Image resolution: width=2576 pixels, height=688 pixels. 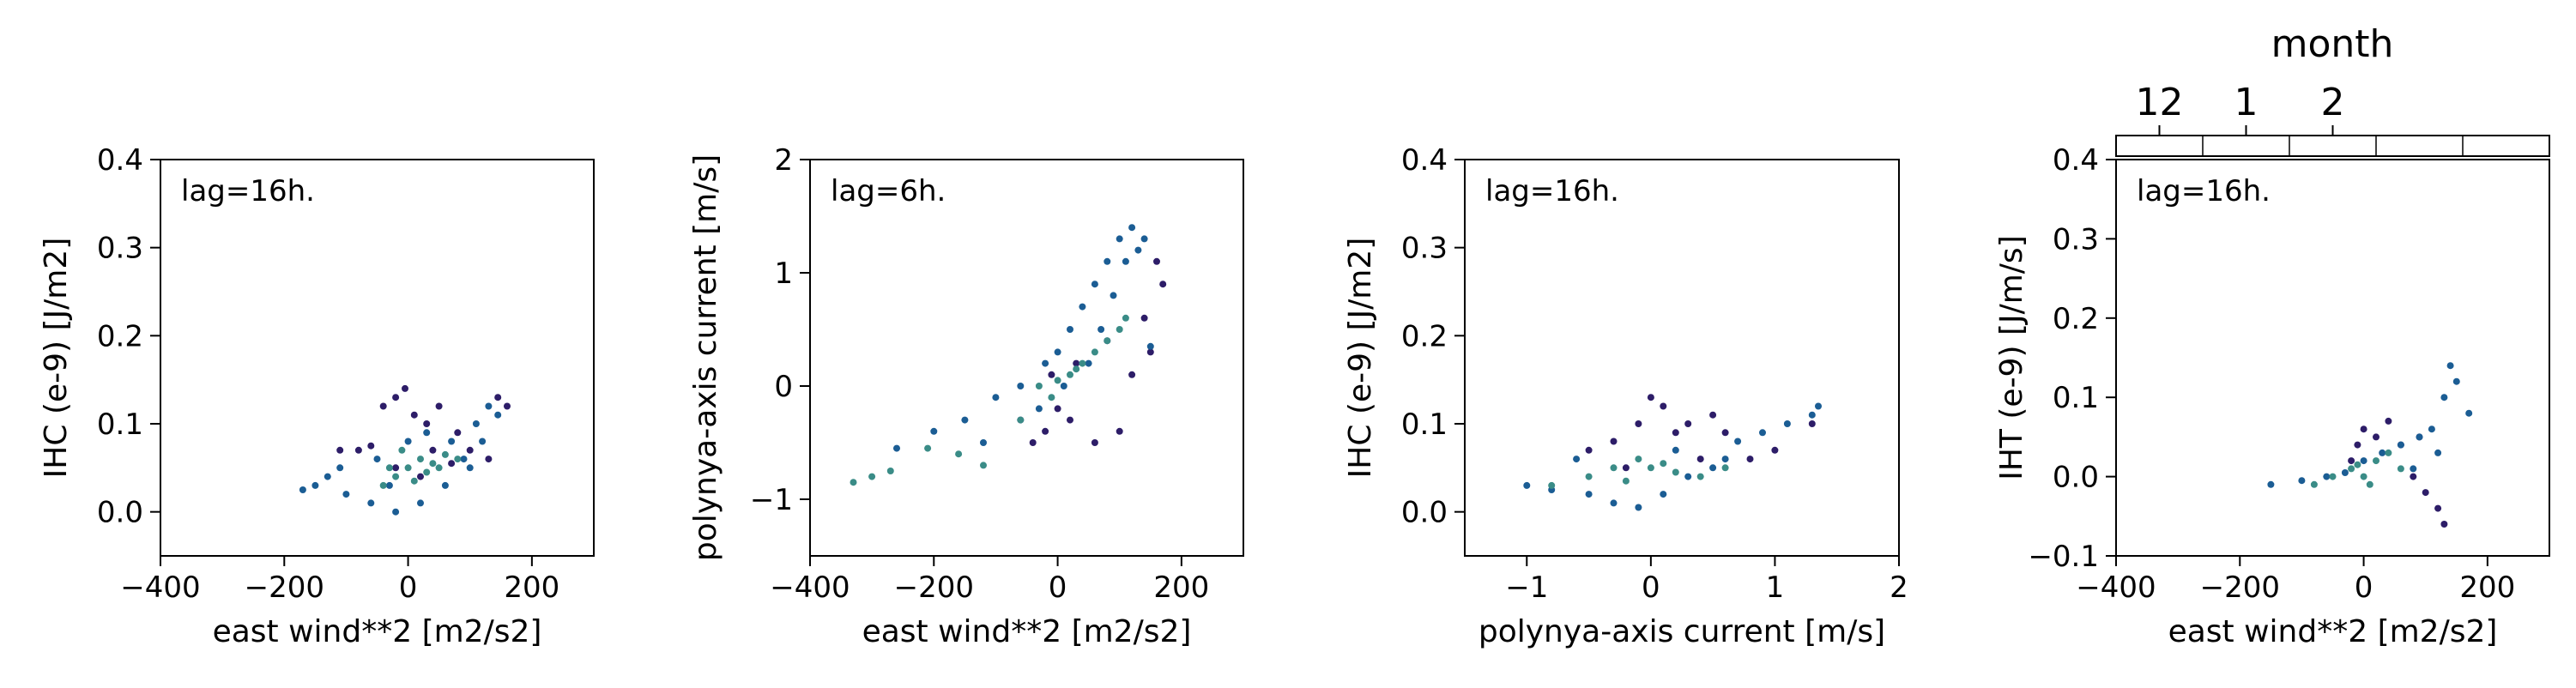 What do you see at coordinates (1681, 631) in the screenshot?
I see `x-axis-label: polynya-axis current [m/s]` at bounding box center [1681, 631].